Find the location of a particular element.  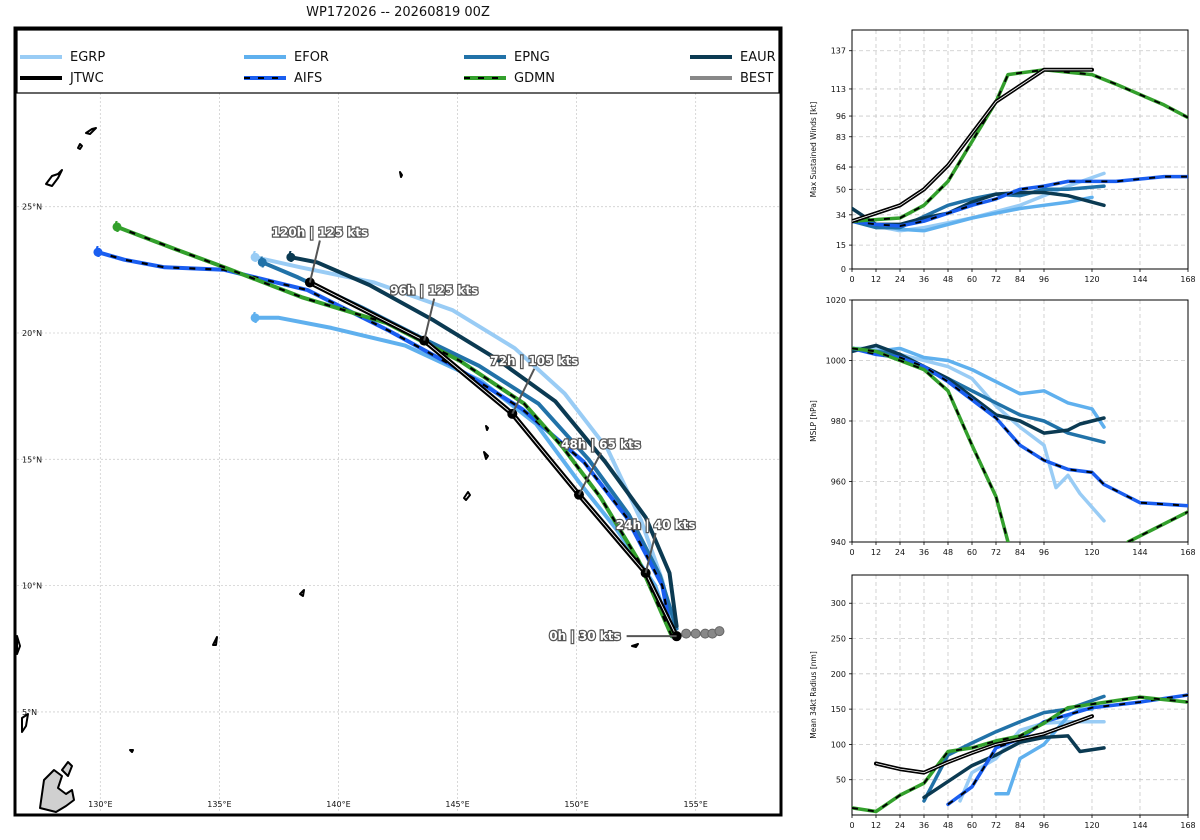

y-axis-label: MSLP [hPa] is located at coordinates (813, 421).